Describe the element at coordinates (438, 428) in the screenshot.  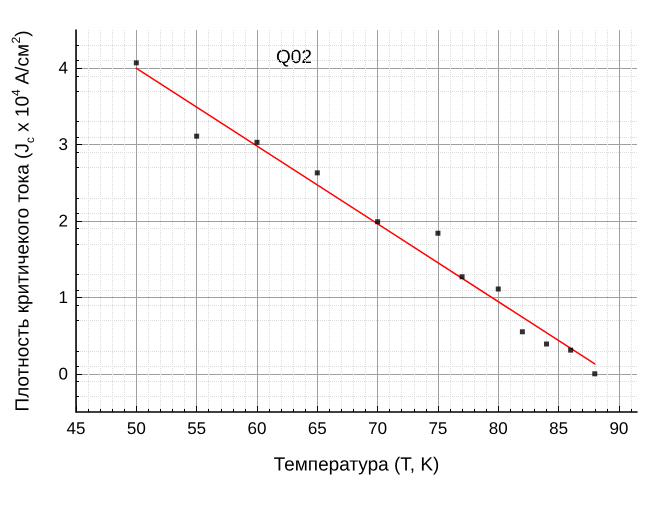
I see `x-tick-label: 75` at that location.